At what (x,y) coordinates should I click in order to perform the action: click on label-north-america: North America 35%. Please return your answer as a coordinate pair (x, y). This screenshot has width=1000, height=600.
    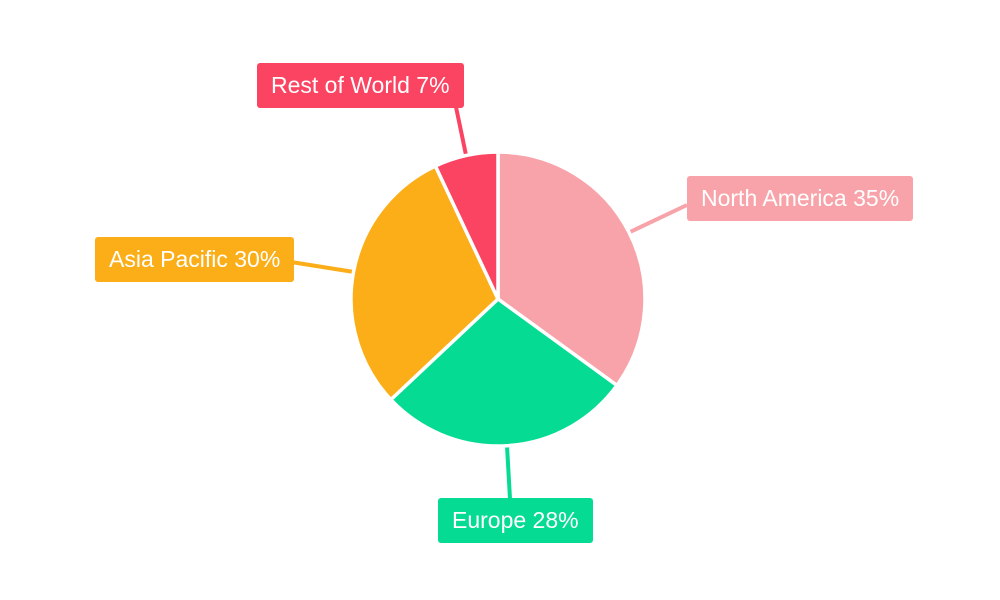
    Looking at the image, I should click on (800, 198).